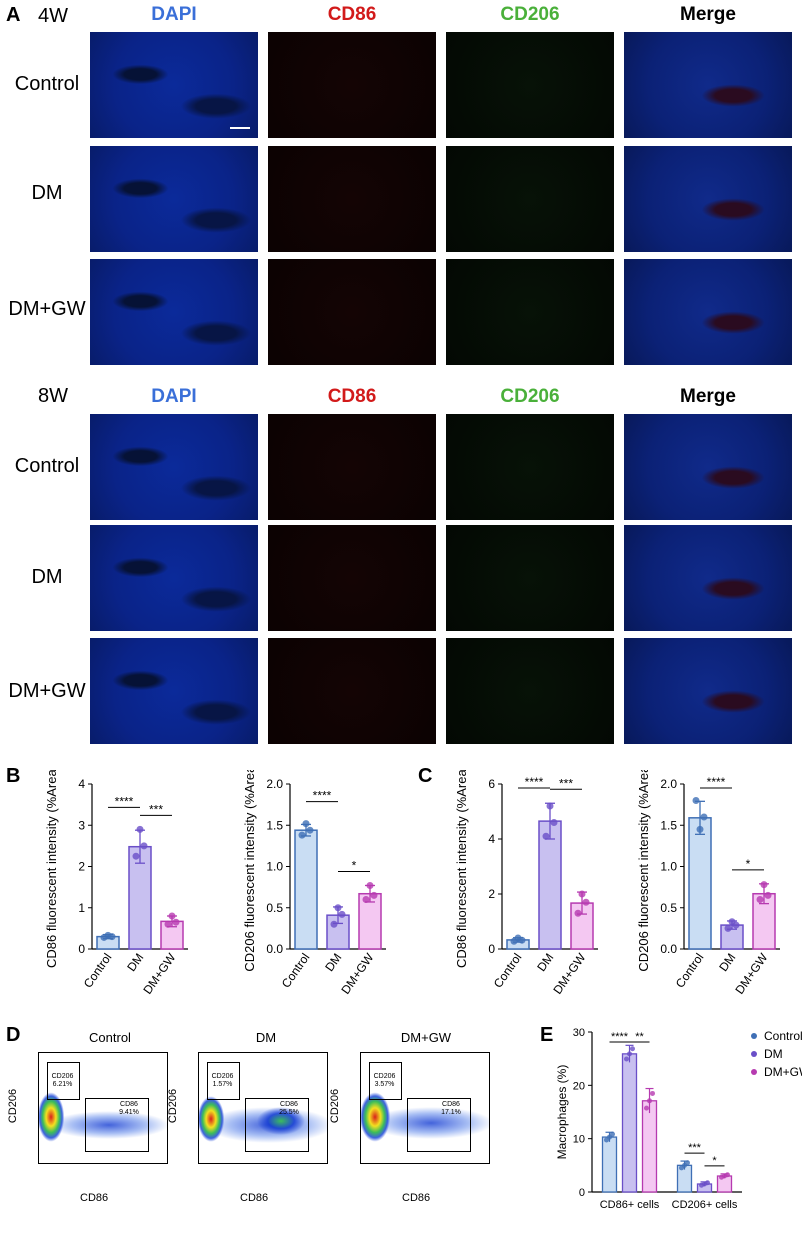 This screenshot has height=1234, width=803. Describe the element at coordinates (630, 1205) in the screenshot. I see `x-tick-label: CD86+ cells` at that location.